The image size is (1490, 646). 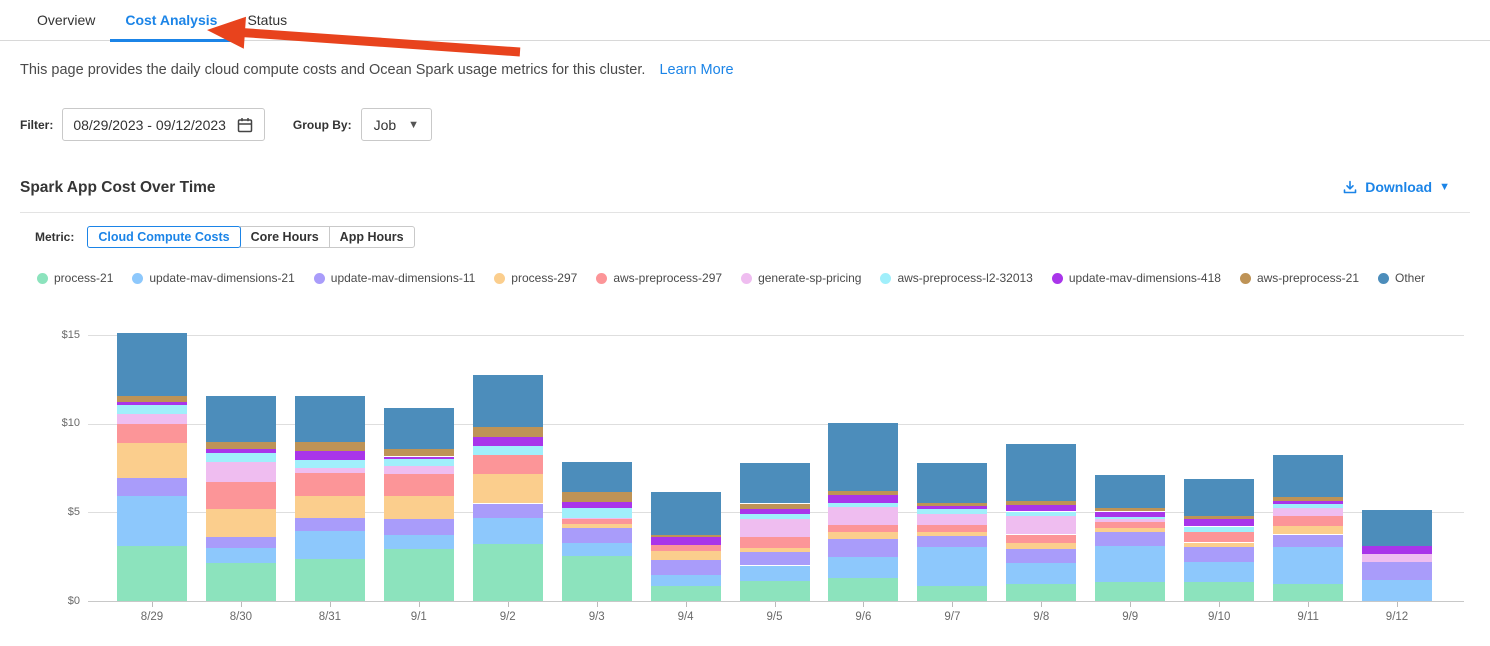 I want to click on bar-segment-9/7-update-mav-dimensions-11, so click(x=952, y=541).